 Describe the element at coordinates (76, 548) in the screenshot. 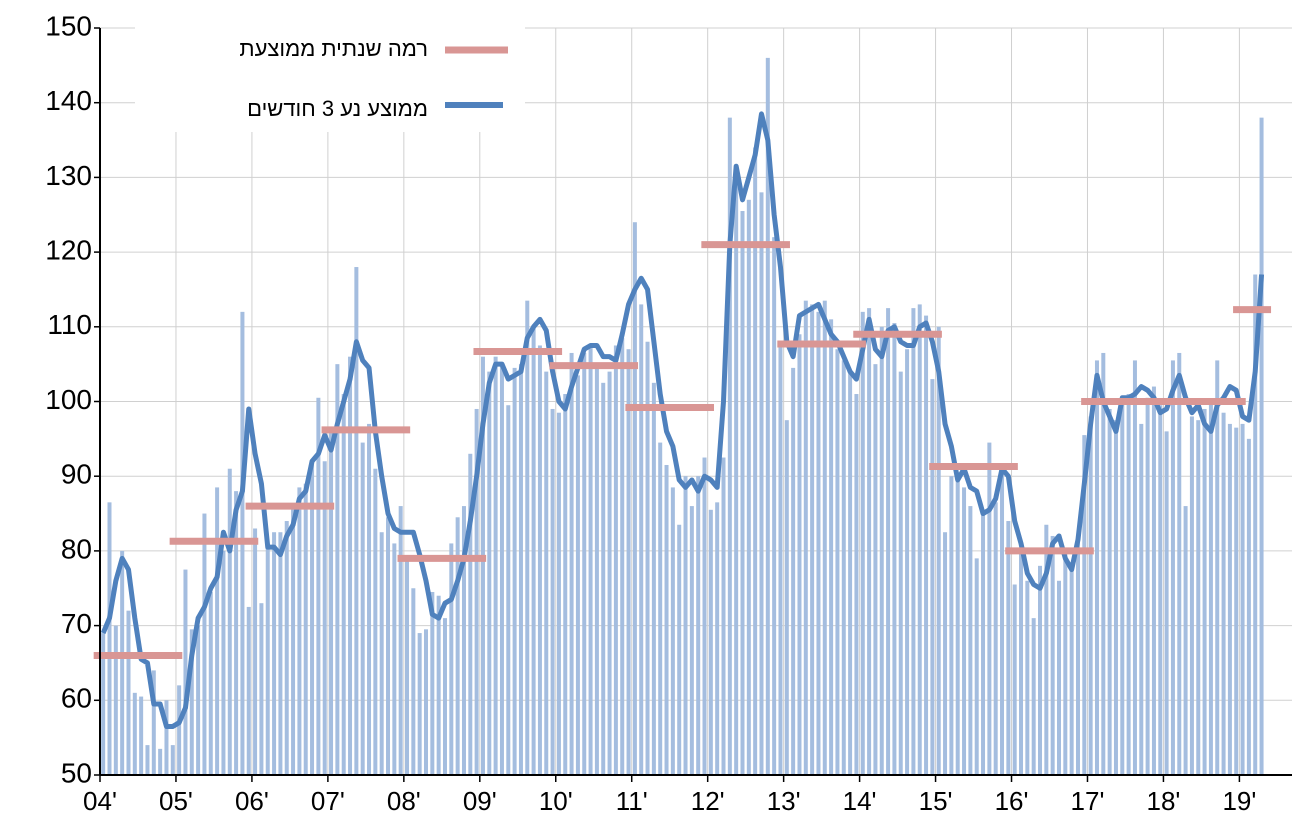

I see `y-tick-label: 80` at that location.